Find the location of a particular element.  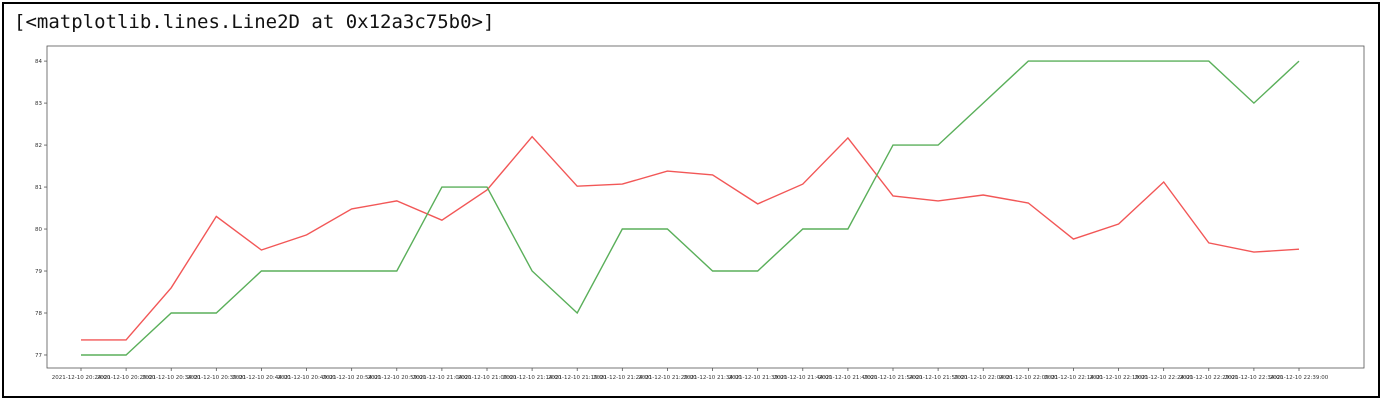

x-tick-label: 2021-12-10 20:29:00 is located at coordinates (126, 378).